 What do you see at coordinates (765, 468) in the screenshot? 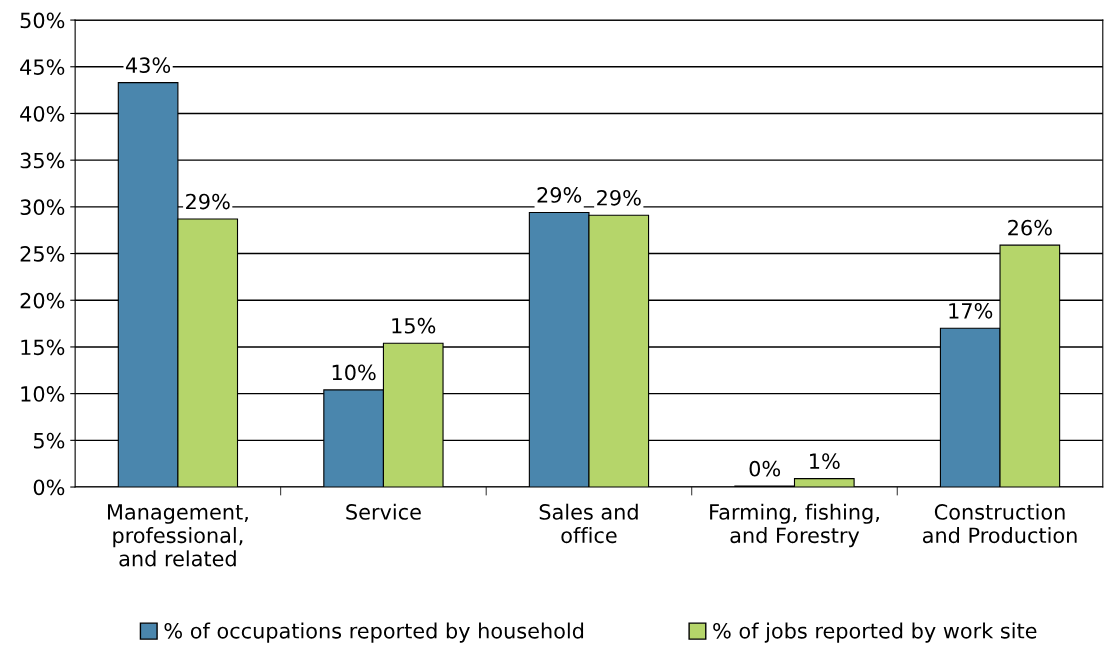
I see `data-label: 0%` at bounding box center [765, 468].